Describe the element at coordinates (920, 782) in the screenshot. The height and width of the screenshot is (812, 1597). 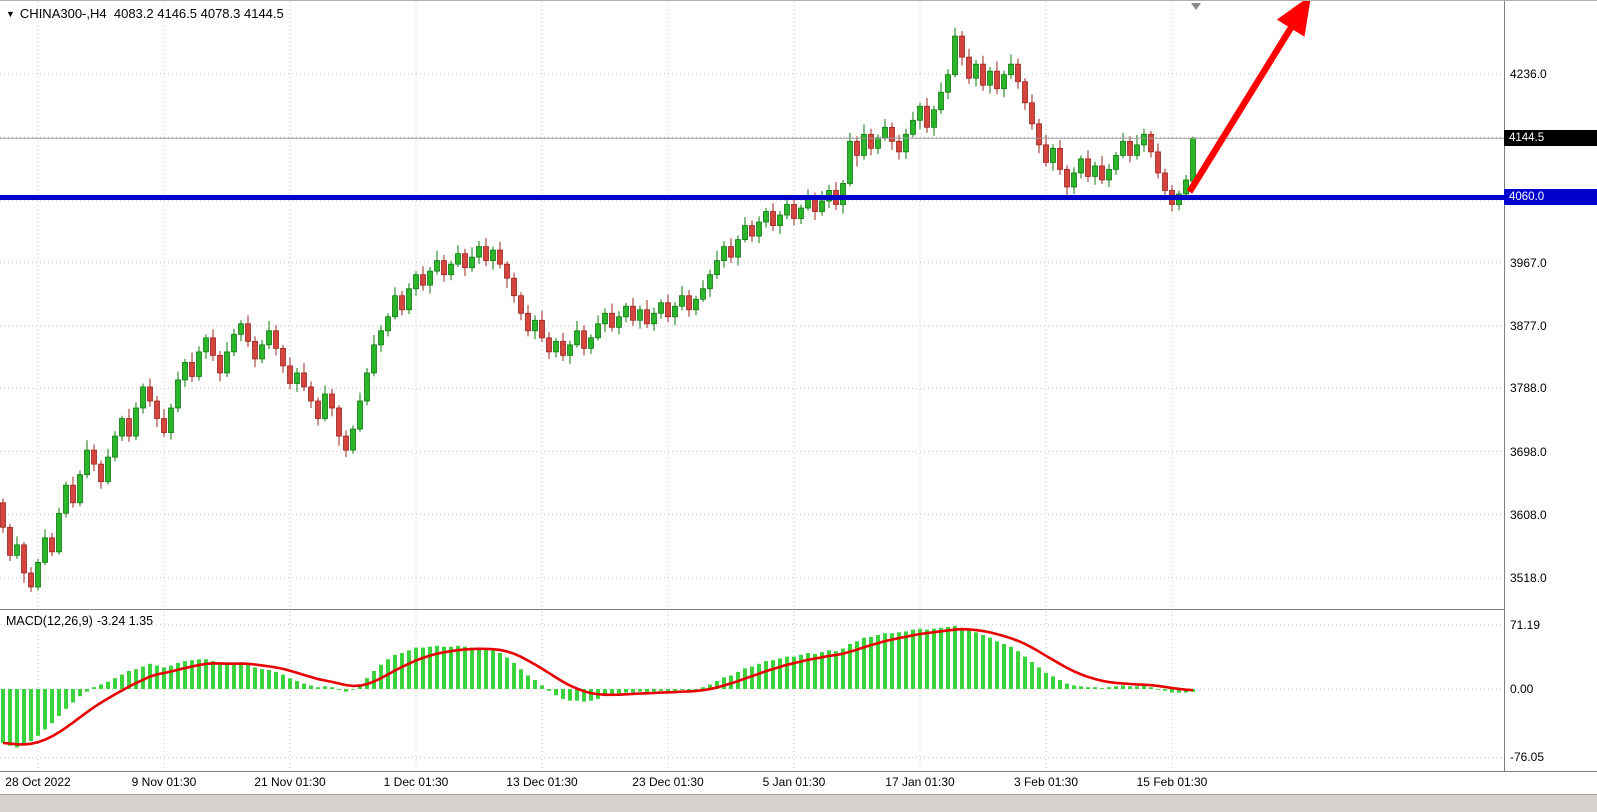
I see `time-axis-label: 17 Jan 01:30` at that location.